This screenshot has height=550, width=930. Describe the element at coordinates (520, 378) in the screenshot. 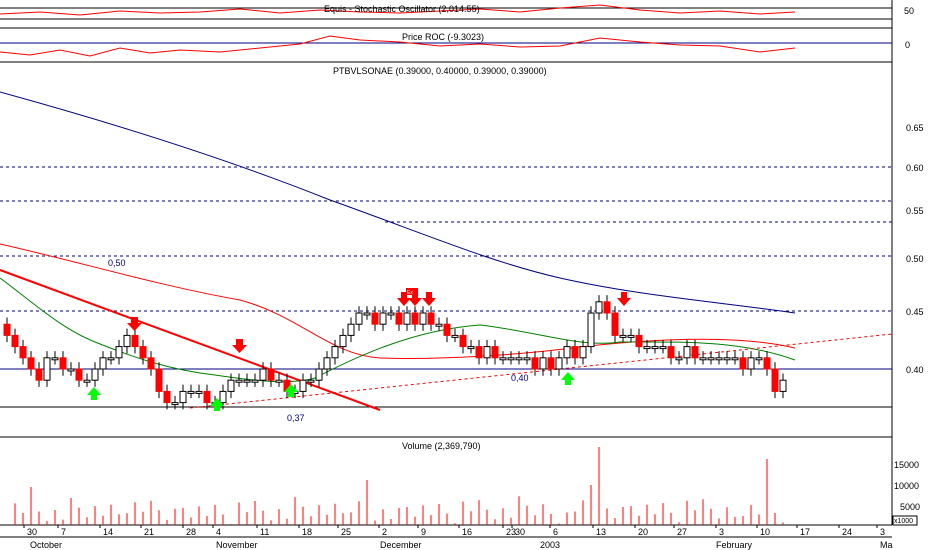

I see `annotation-040: 0,40` at that location.